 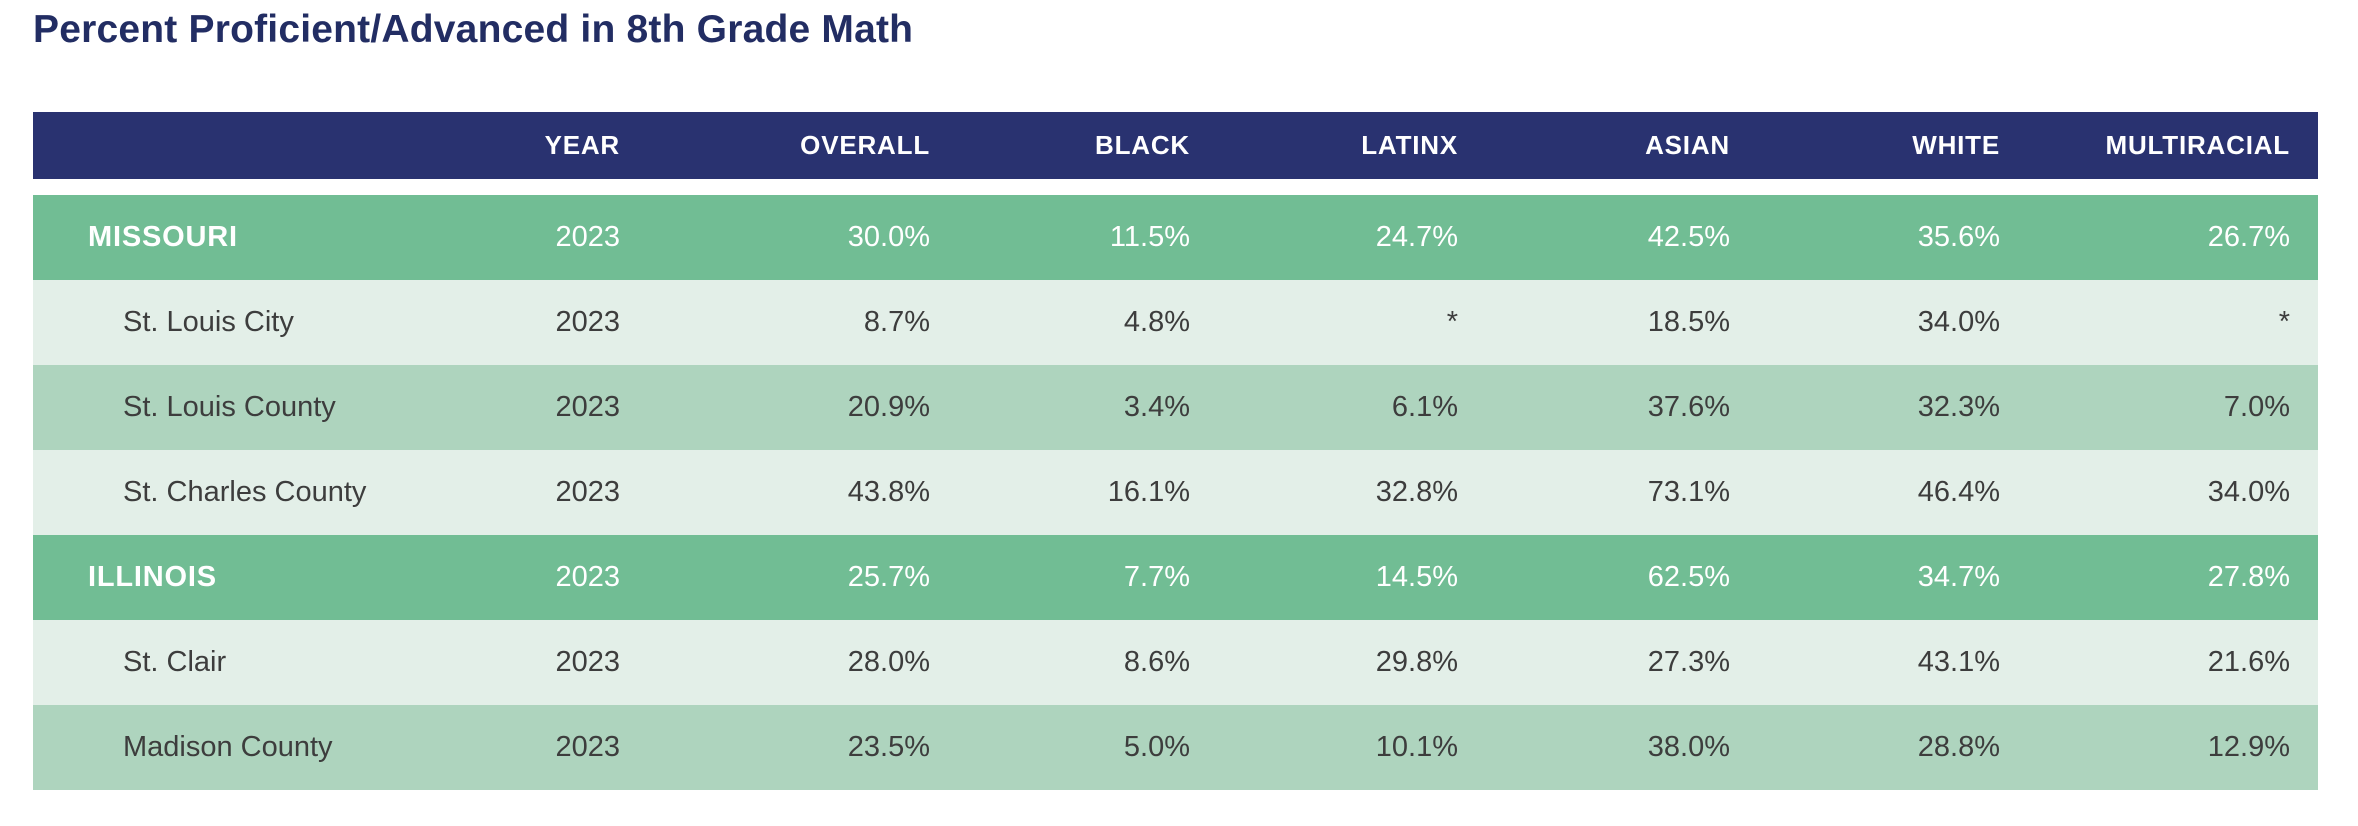 I want to click on table-cell: 30.0%, so click(x=888, y=237).